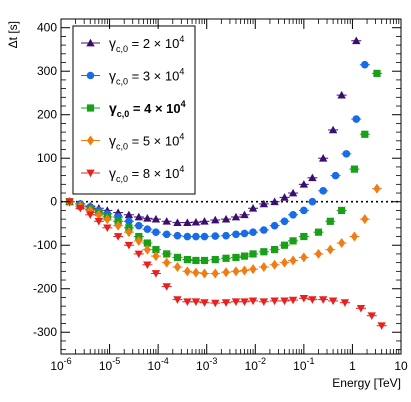 The image size is (411, 402). Describe the element at coordinates (47, 115) in the screenshot. I see `y-tick-label: 200` at that location.